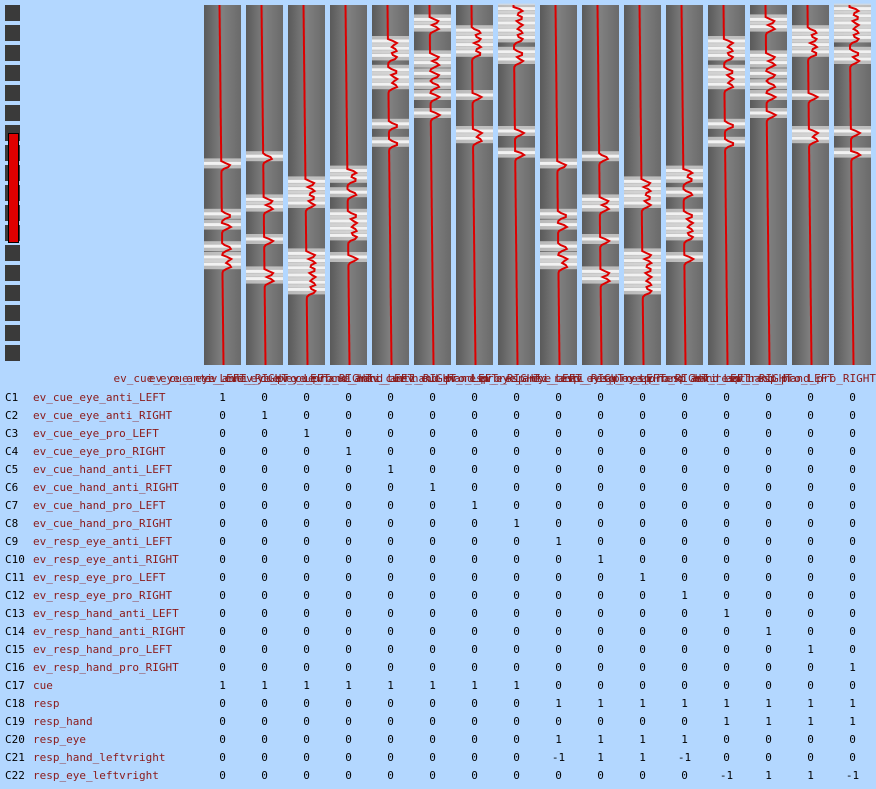 This screenshot has width=876, height=789. Describe the element at coordinates (15, 577) in the screenshot. I see `contrast-id: C11` at that location.